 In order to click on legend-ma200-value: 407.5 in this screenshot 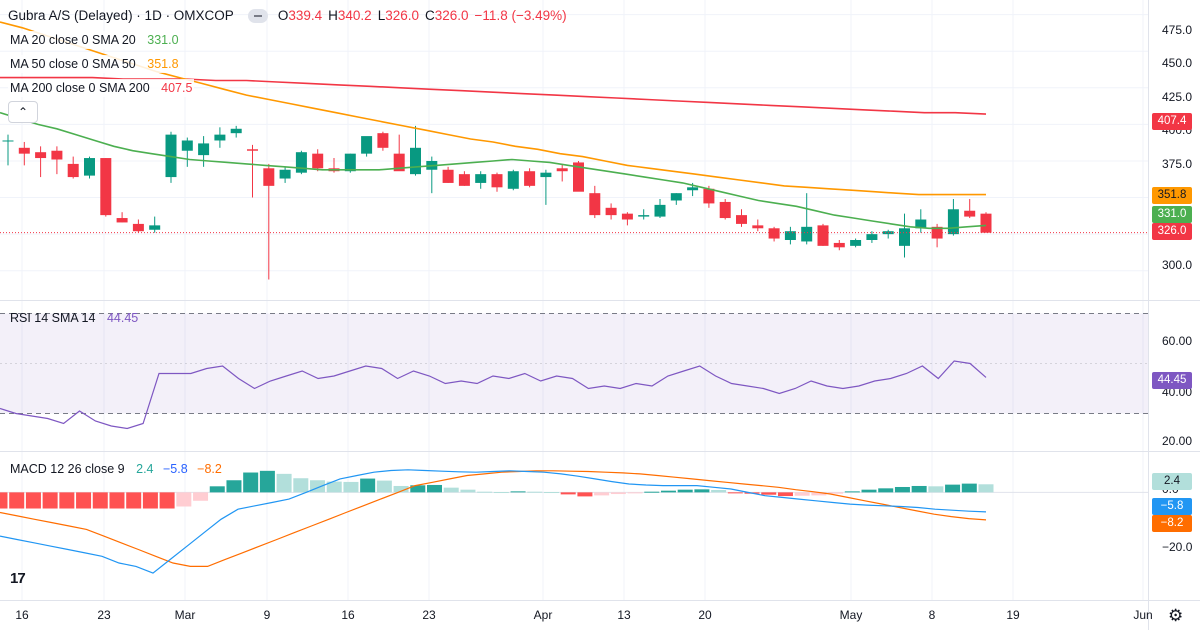, I will do `click(177, 88)`.